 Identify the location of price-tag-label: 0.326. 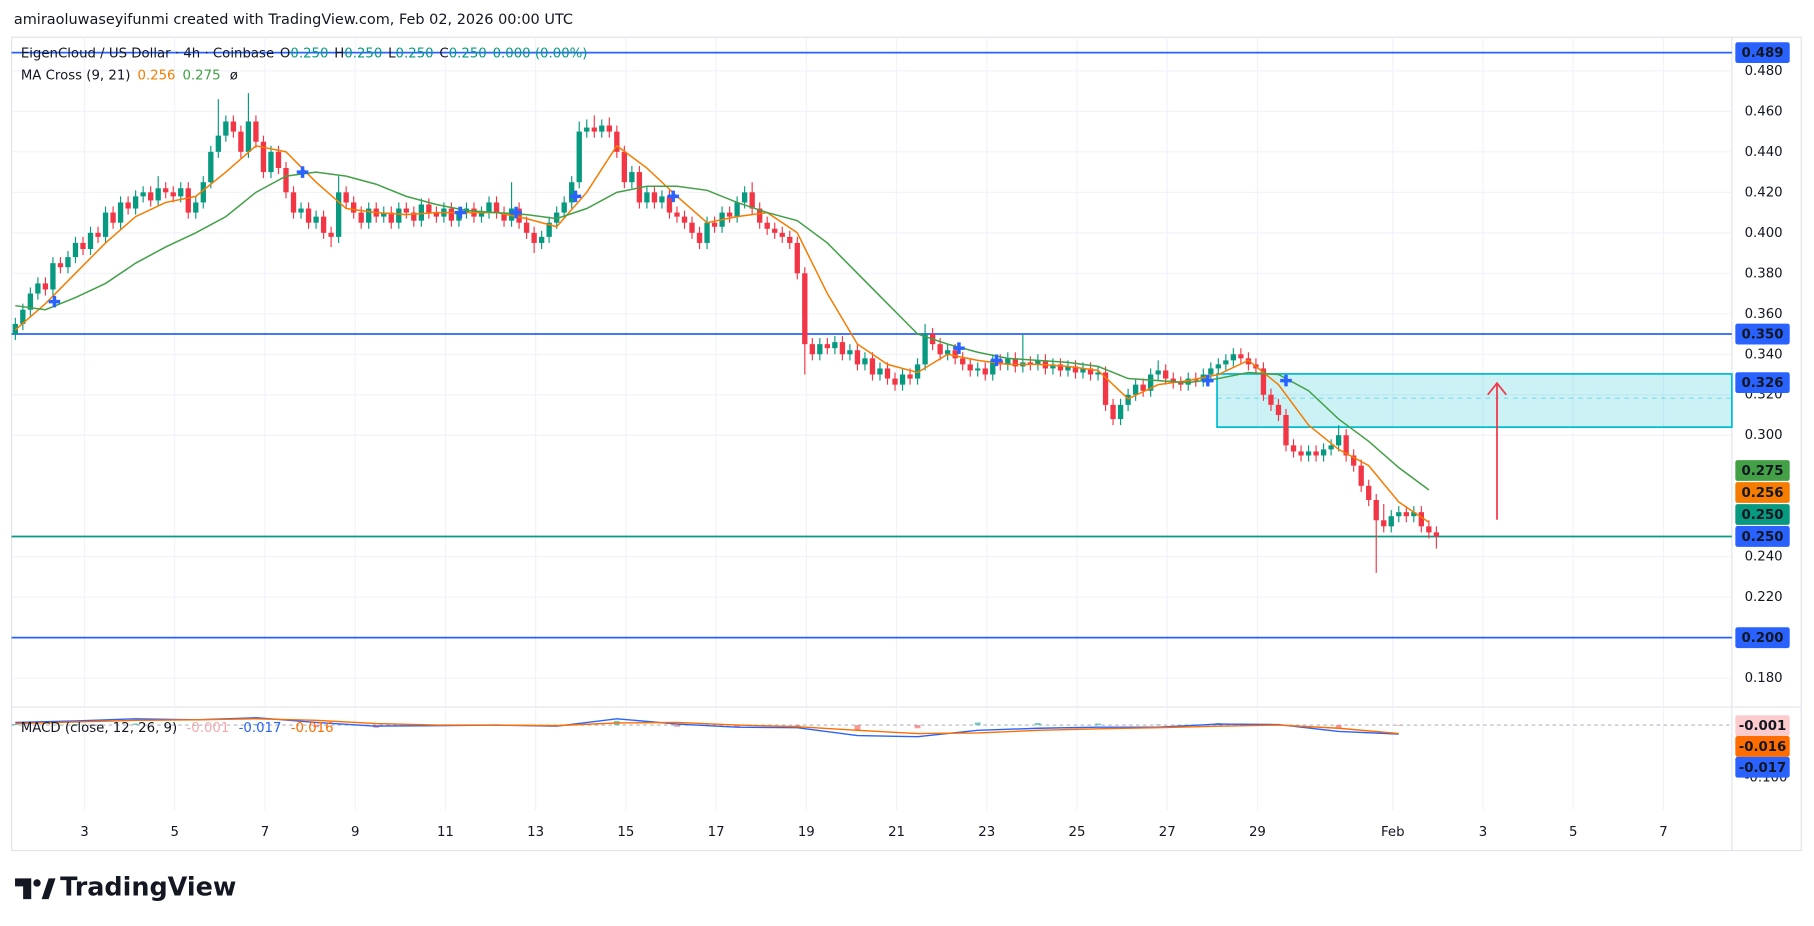
(1762, 383).